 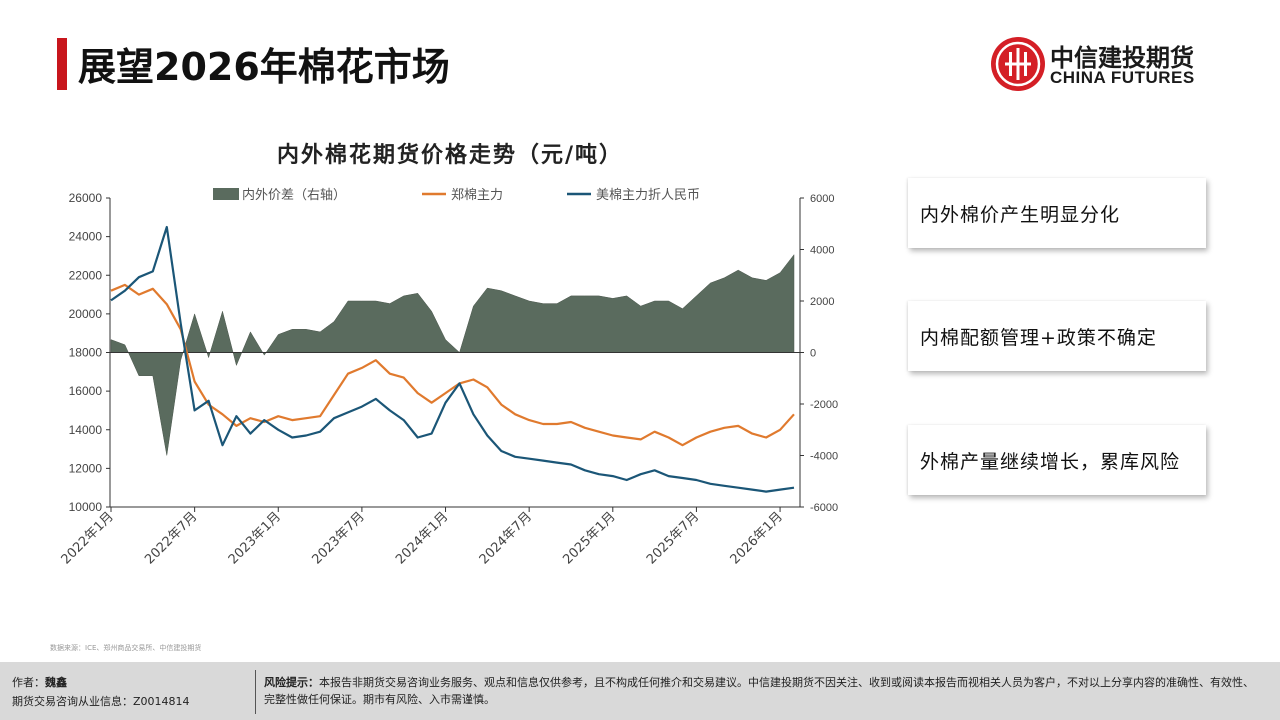 What do you see at coordinates (824, 405) in the screenshot?
I see `y-right-tick-label: -2000` at bounding box center [824, 405].